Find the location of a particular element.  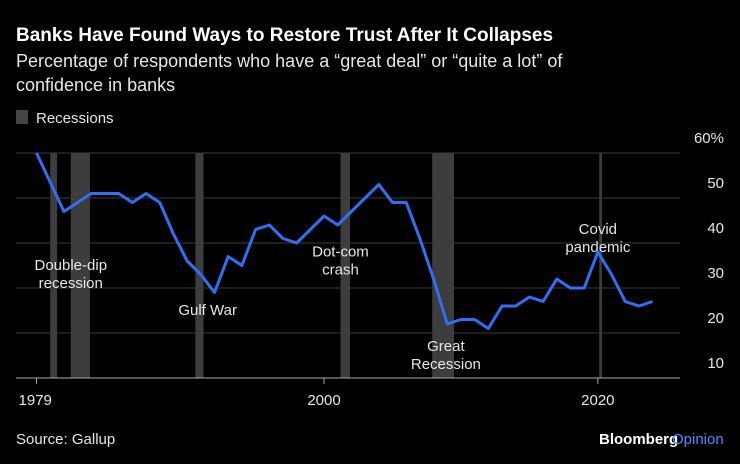

x-tick-label: 1979 is located at coordinates (35, 400).